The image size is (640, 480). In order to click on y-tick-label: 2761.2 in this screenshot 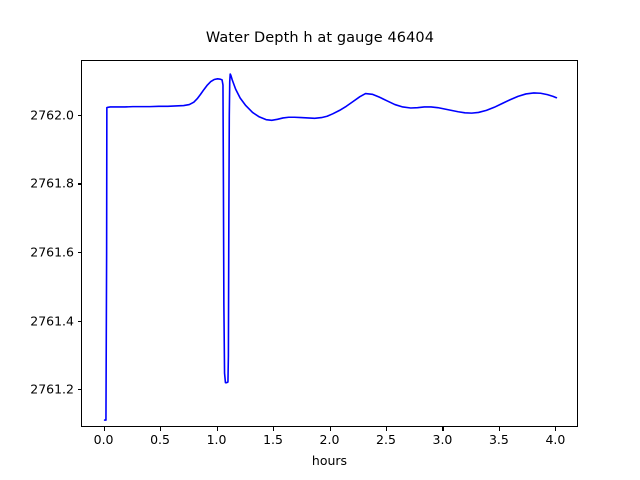, I will do `click(52, 389)`.